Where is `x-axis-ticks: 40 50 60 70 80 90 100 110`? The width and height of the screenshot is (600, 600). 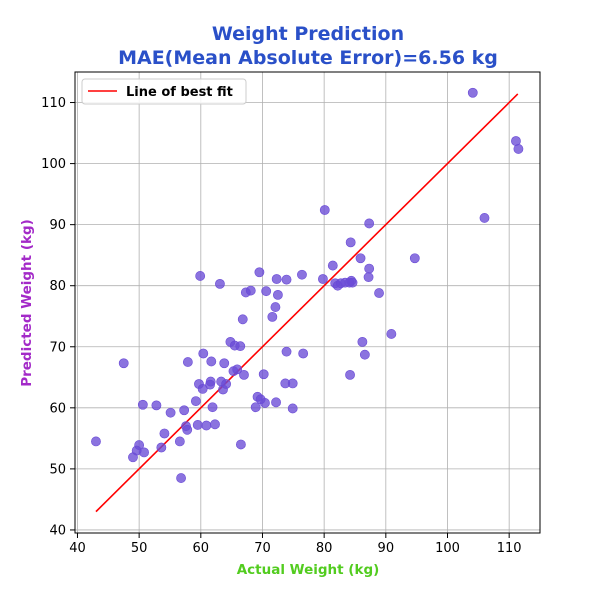 x-axis-ticks: 40 50 60 70 80 90 100 110 is located at coordinates (295, 544).